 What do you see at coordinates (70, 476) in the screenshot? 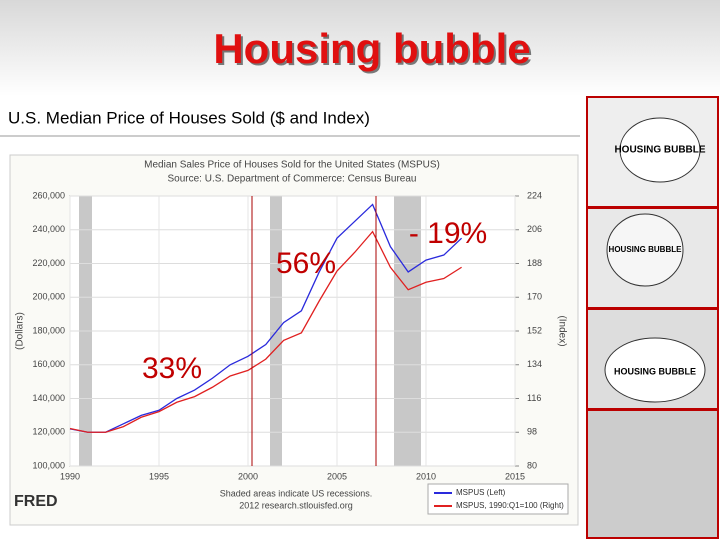
I see `x-tick-label: 1990` at bounding box center [70, 476].